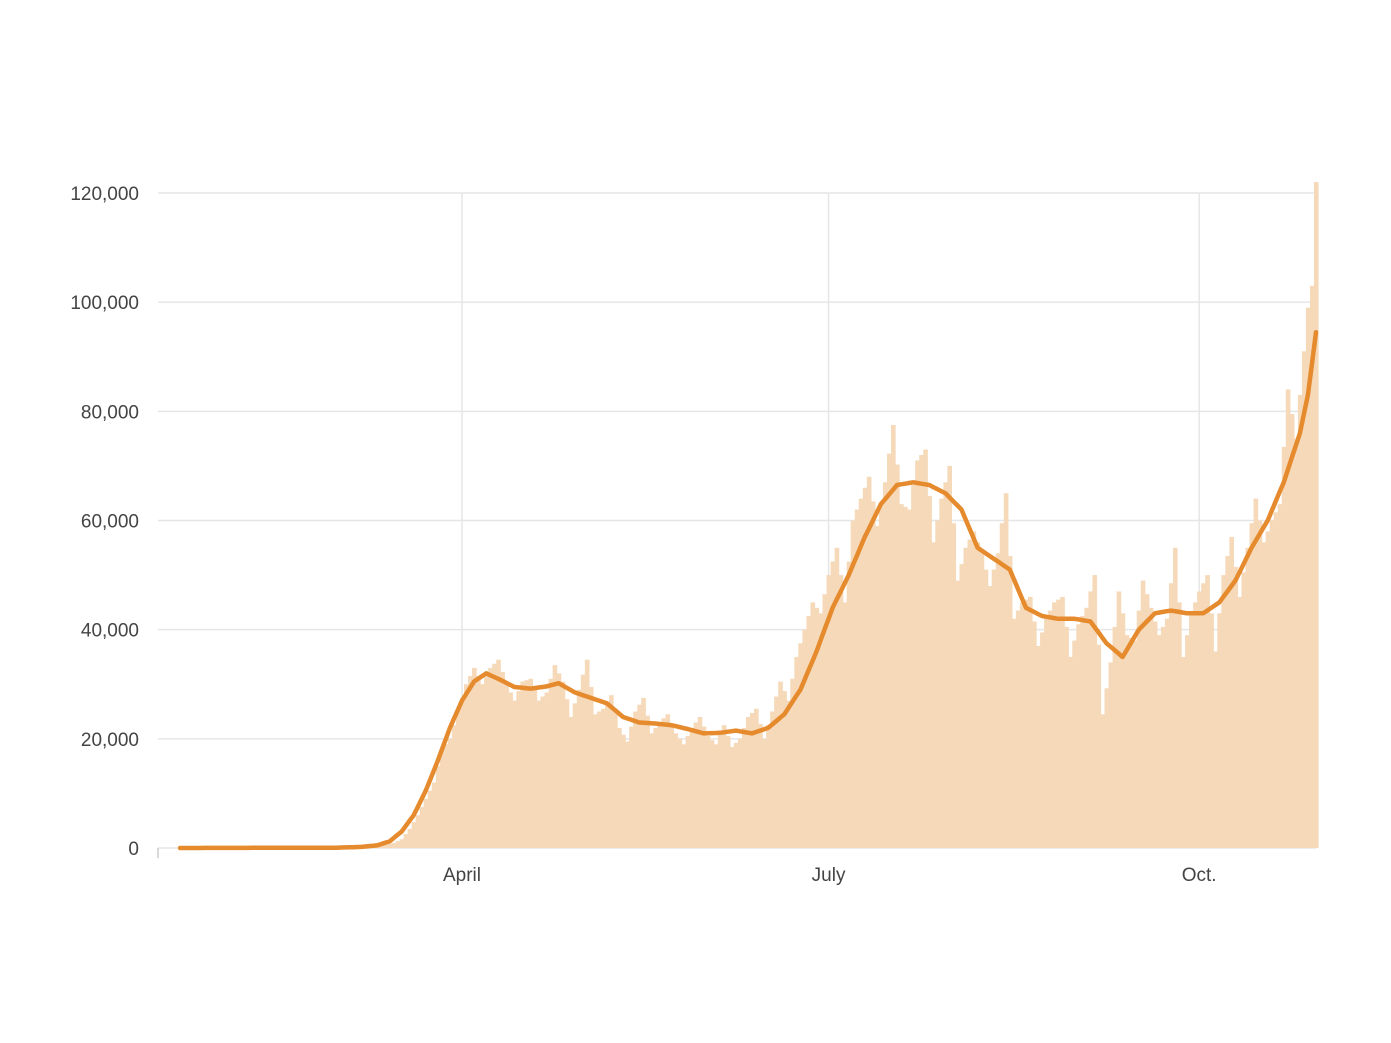  Describe the element at coordinates (110, 631) in the screenshot. I see `y-tick-label: 40,000` at that location.